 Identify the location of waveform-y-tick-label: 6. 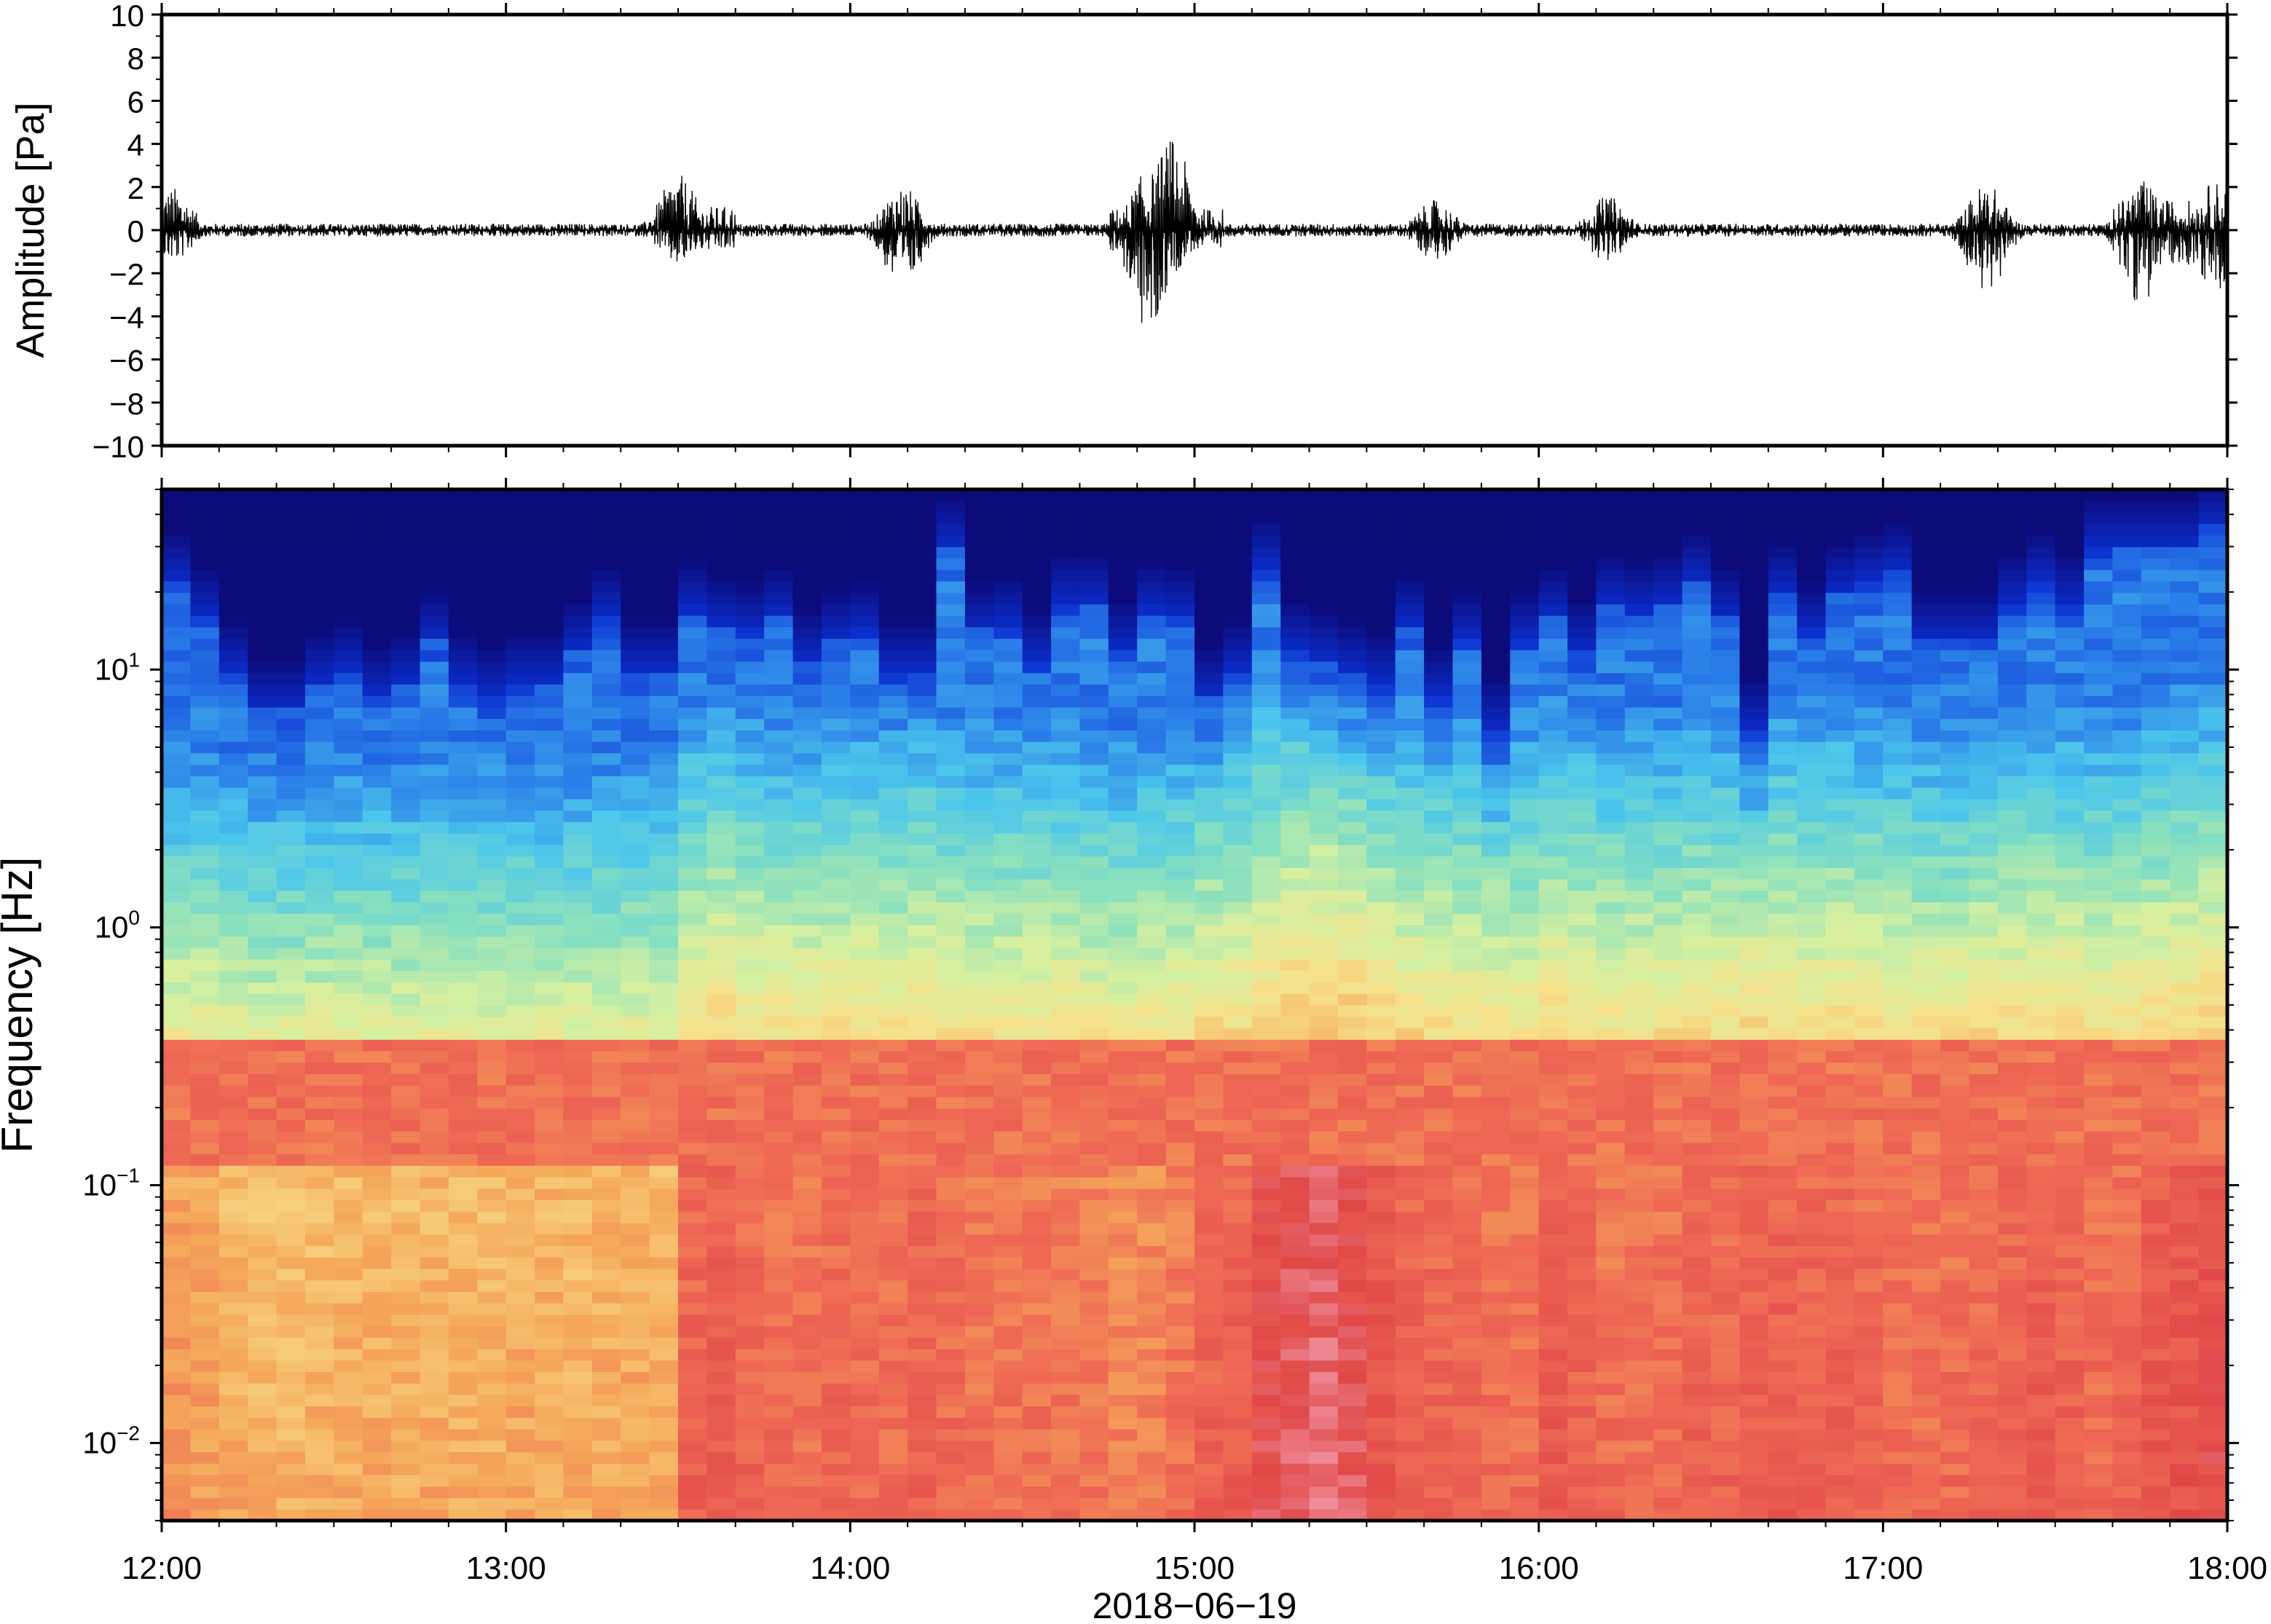
(135, 101).